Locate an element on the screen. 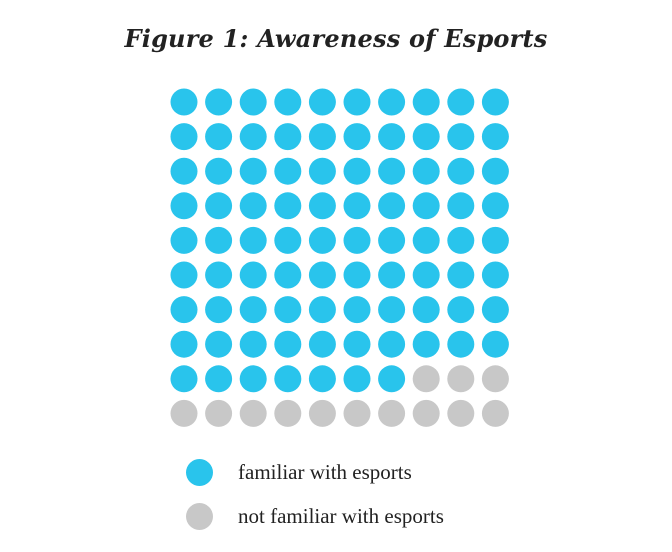 Image resolution: width=672 pixels, height=552 pixels. legend-swatch-familiar is located at coordinates (199, 472).